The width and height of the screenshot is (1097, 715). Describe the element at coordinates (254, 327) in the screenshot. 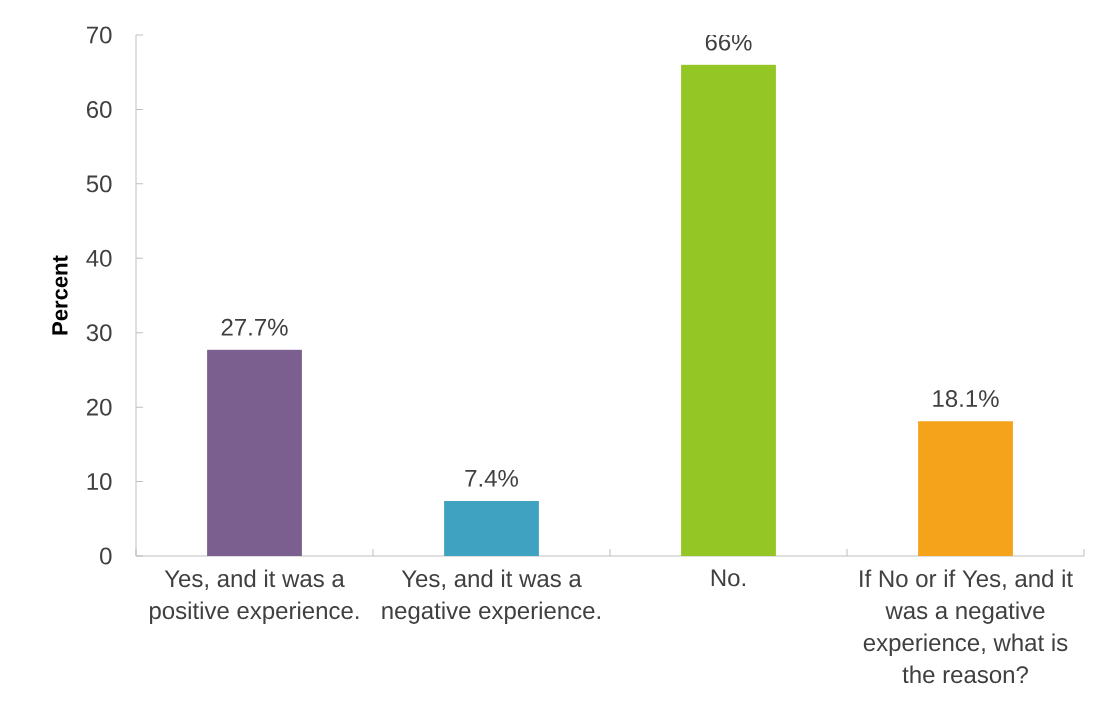

I see `data-label: 27.7%` at that location.